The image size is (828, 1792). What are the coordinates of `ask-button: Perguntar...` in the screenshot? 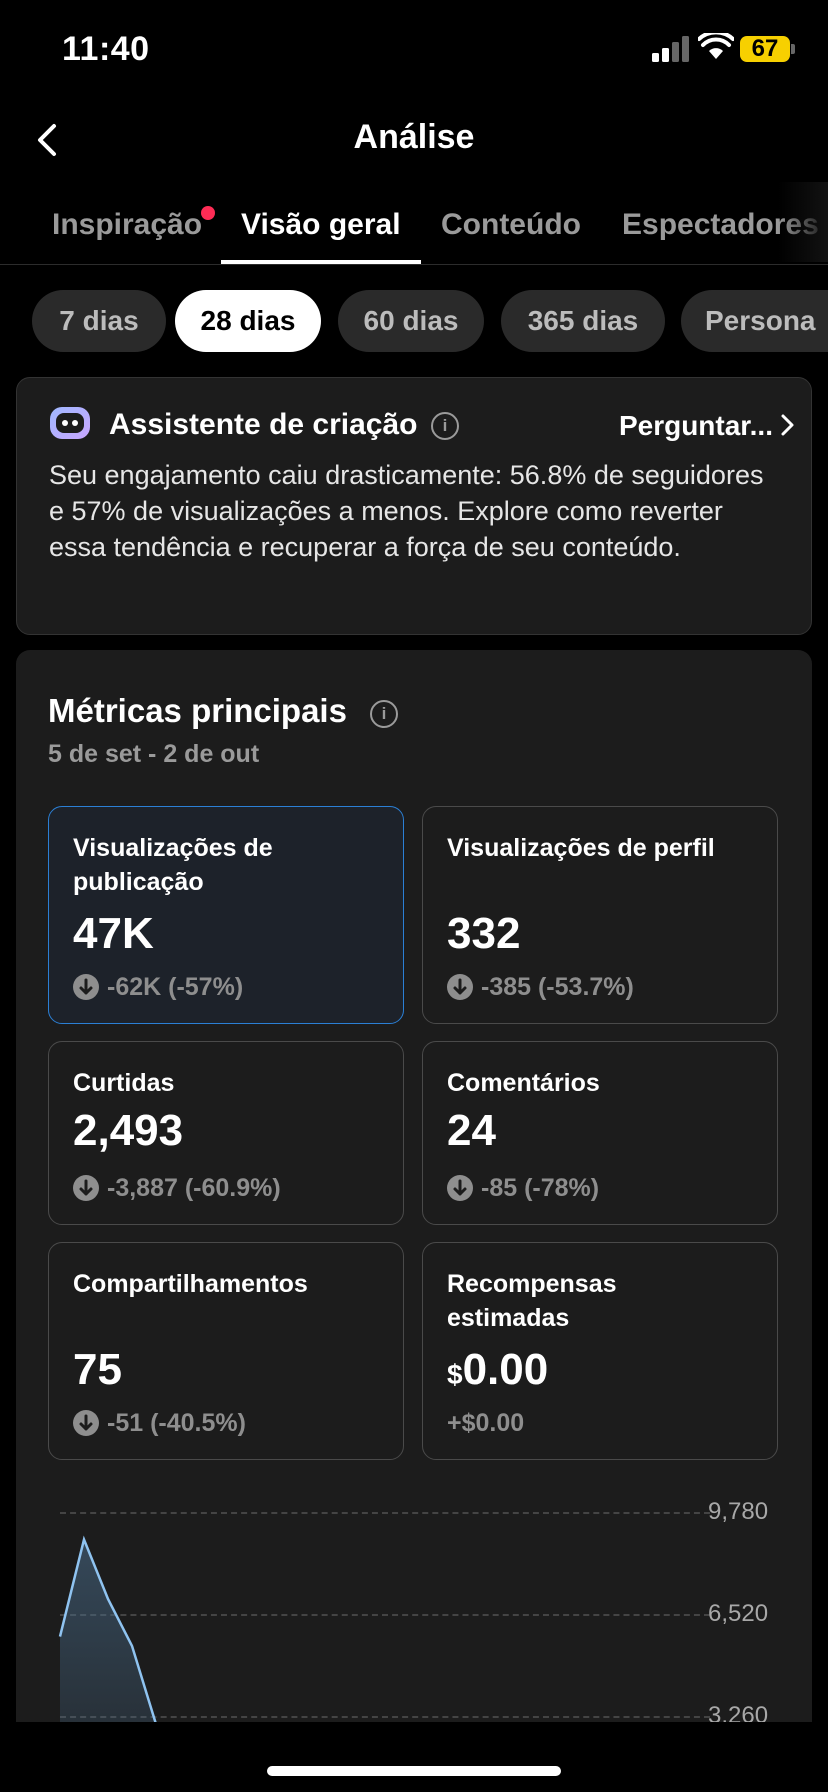 It's located at (695, 425).